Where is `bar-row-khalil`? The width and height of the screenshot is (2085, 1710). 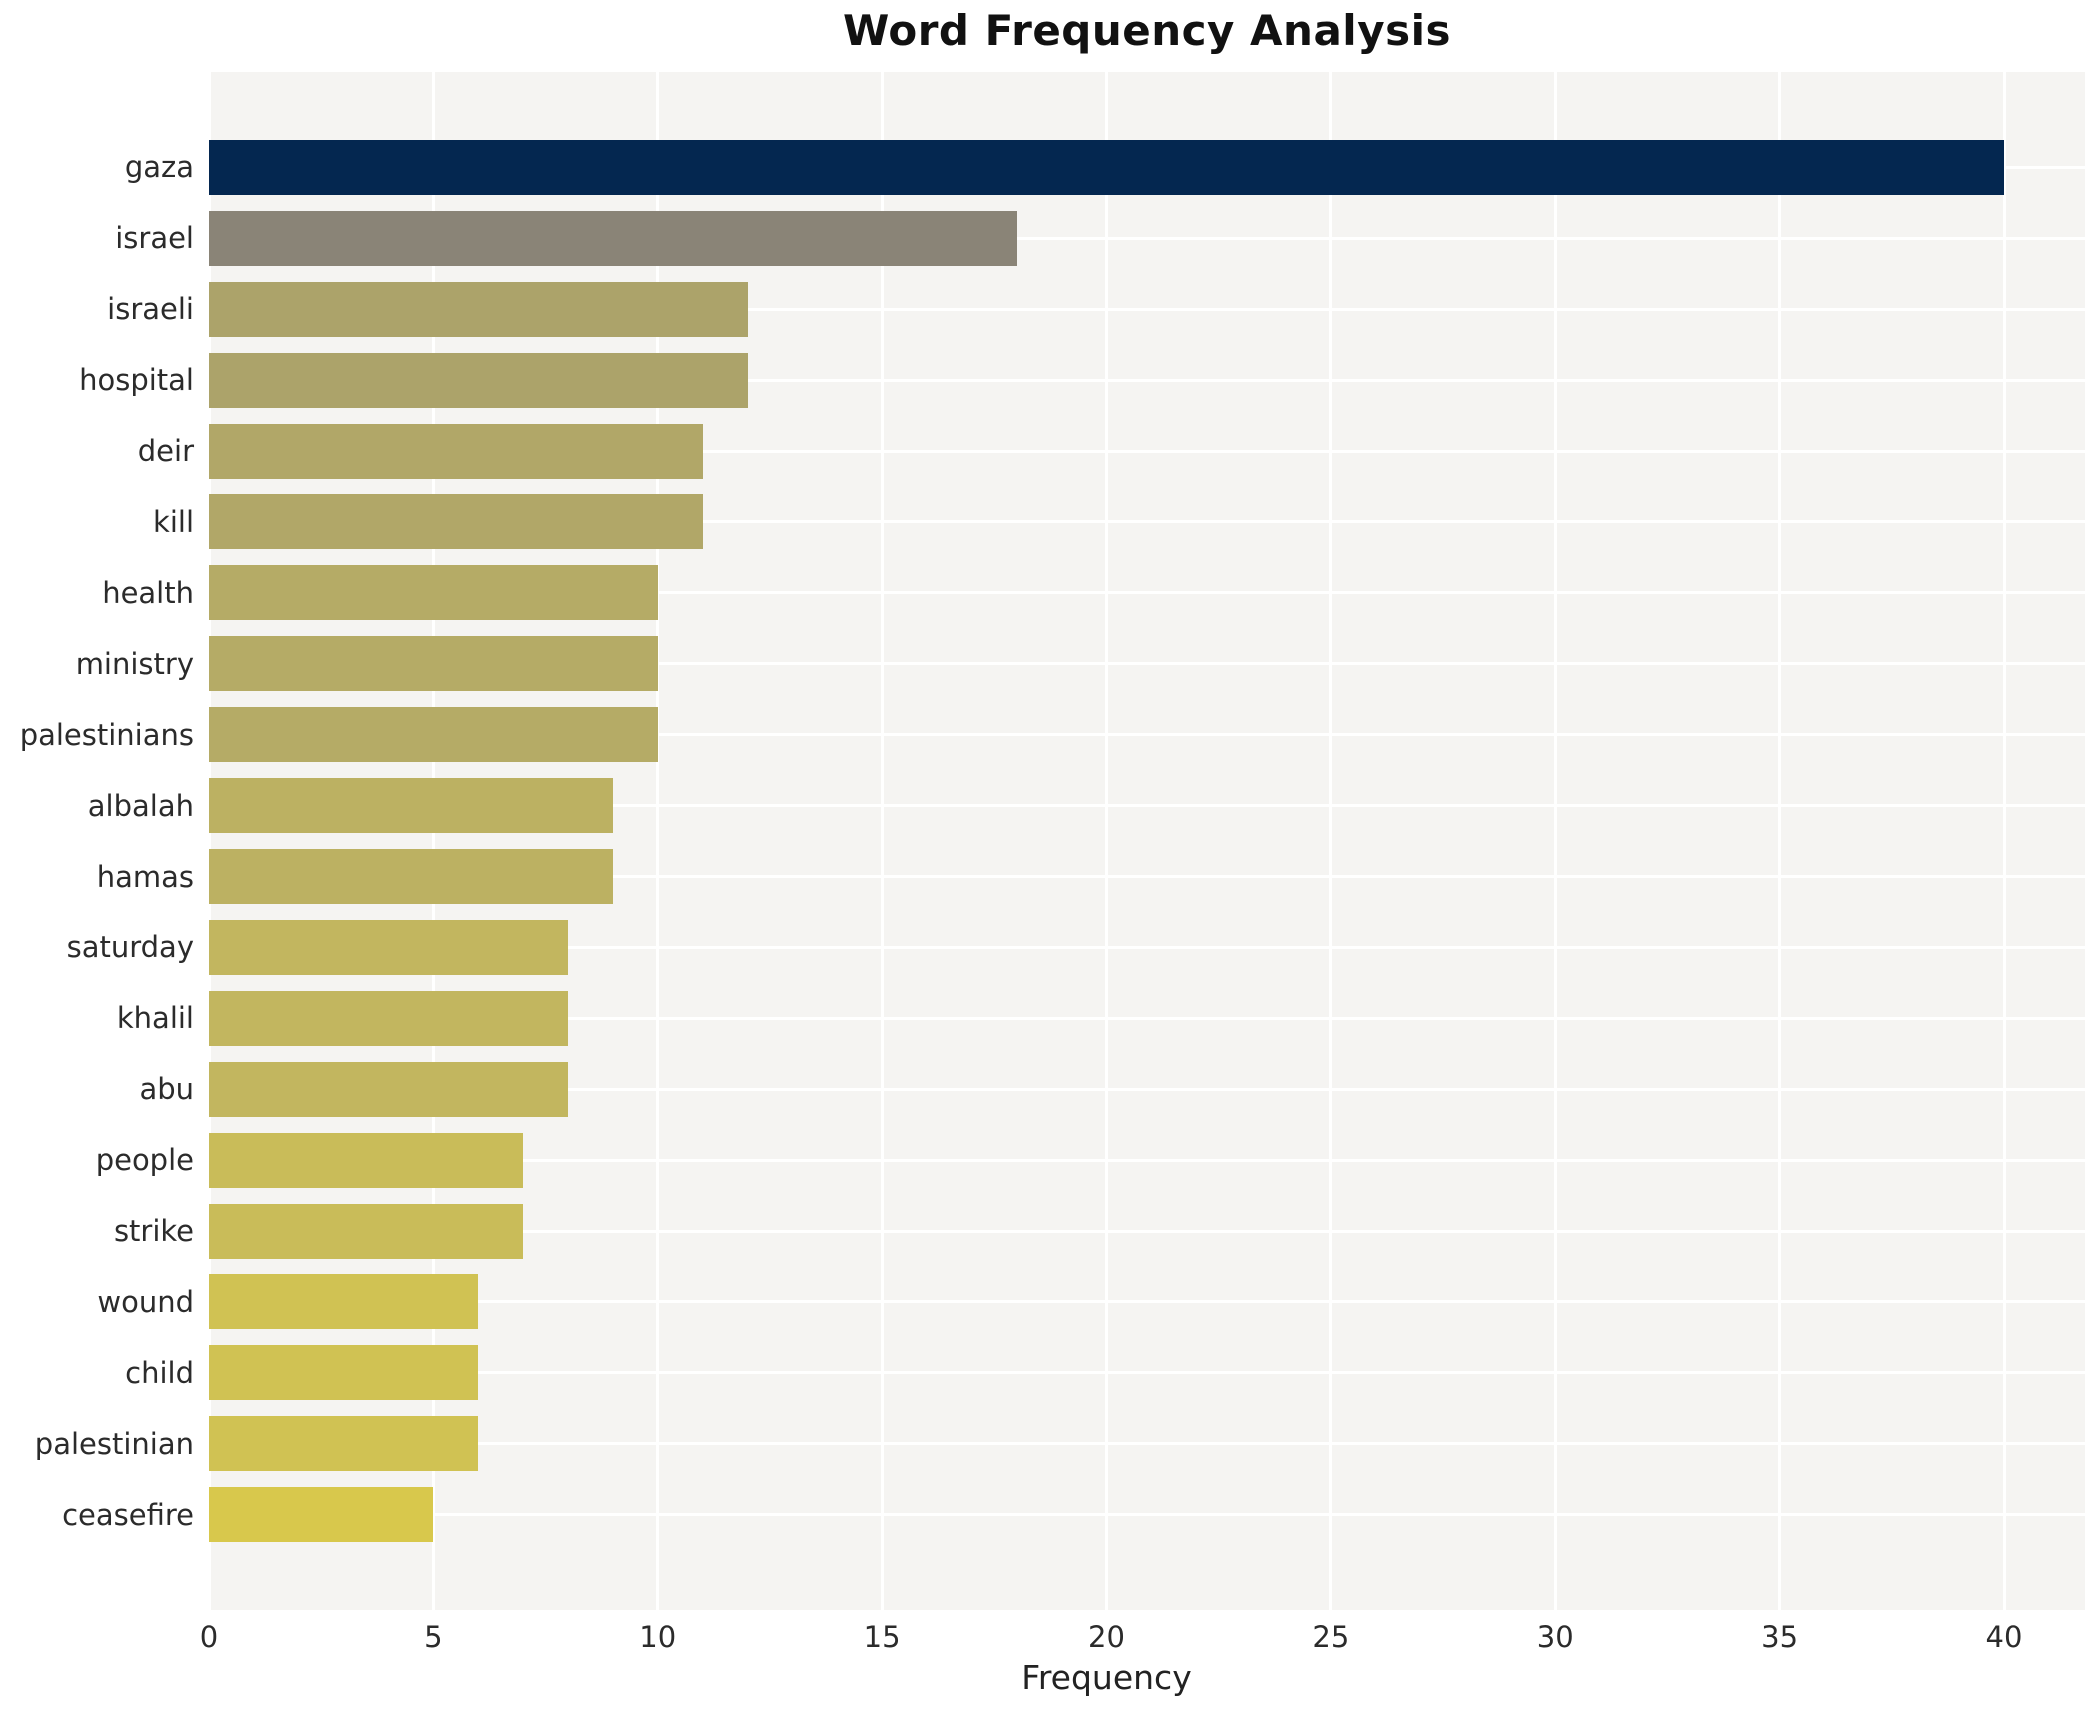
bar-row-khalil is located at coordinates (1147, 1018).